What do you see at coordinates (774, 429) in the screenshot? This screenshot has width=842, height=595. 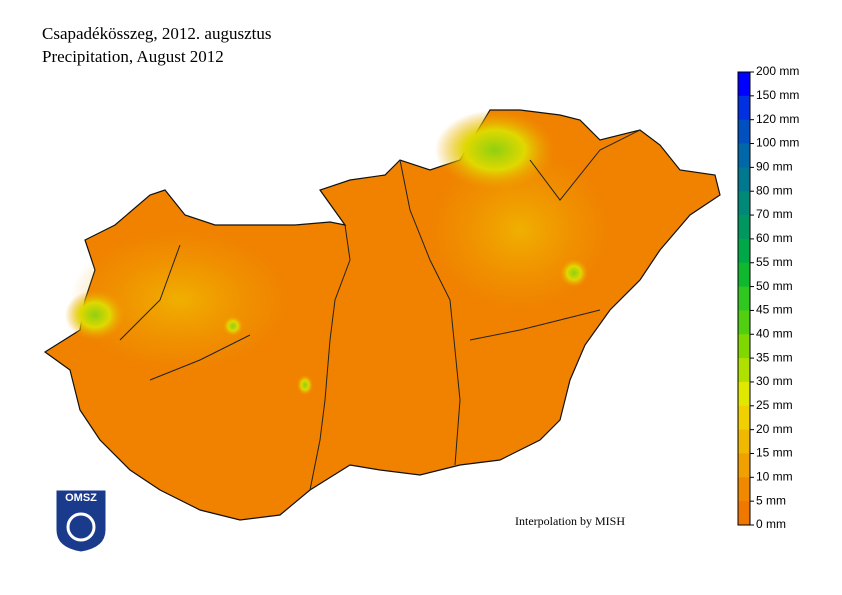 I see `colorbar-label: 20 mm` at bounding box center [774, 429].